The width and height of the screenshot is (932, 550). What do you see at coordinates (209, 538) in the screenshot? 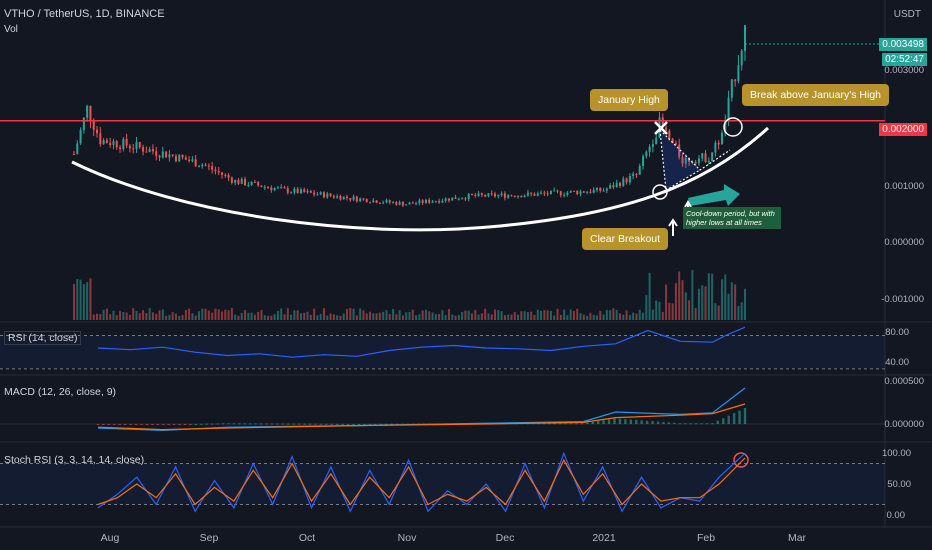
I see `time-tick: Sep` at bounding box center [209, 538].